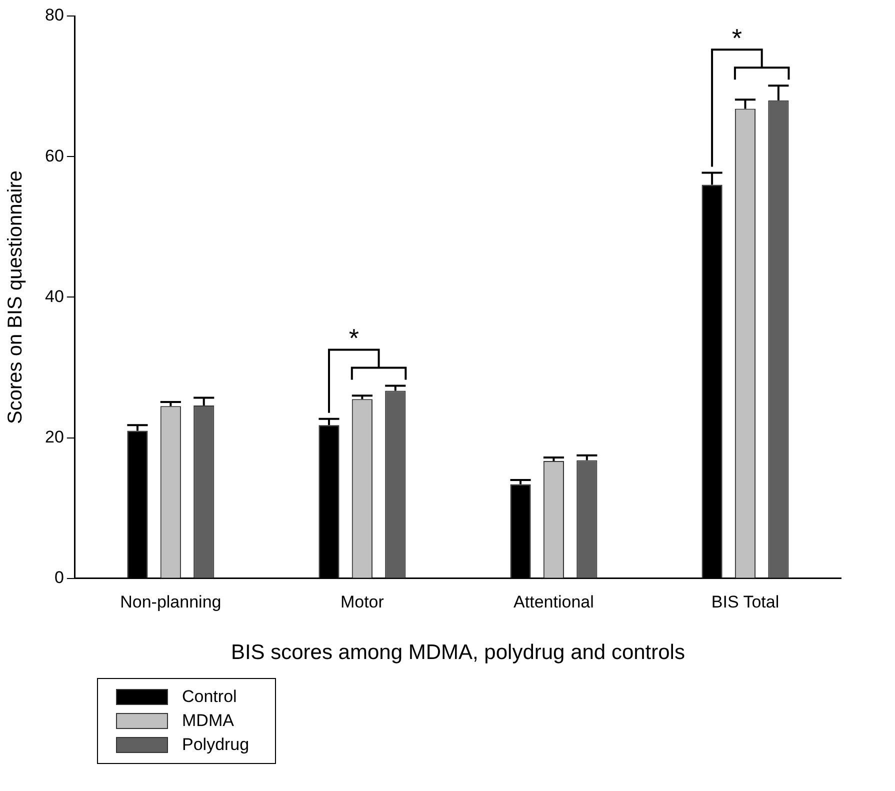 The image size is (895, 791). Describe the element at coordinates (457, 652) in the screenshot. I see `x-axis-title: BIS scores among MDMA, polydrug and controls` at that location.